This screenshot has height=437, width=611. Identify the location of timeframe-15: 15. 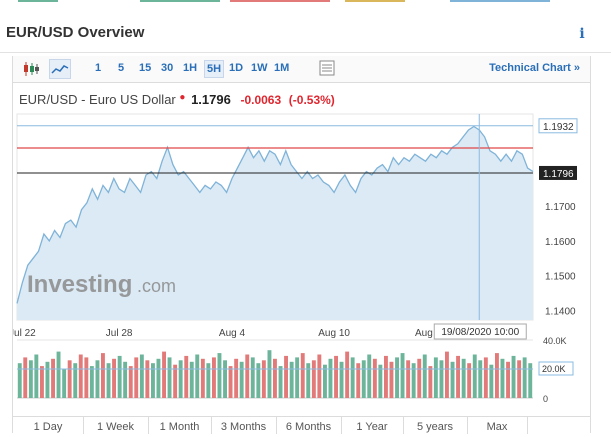
(145, 68).